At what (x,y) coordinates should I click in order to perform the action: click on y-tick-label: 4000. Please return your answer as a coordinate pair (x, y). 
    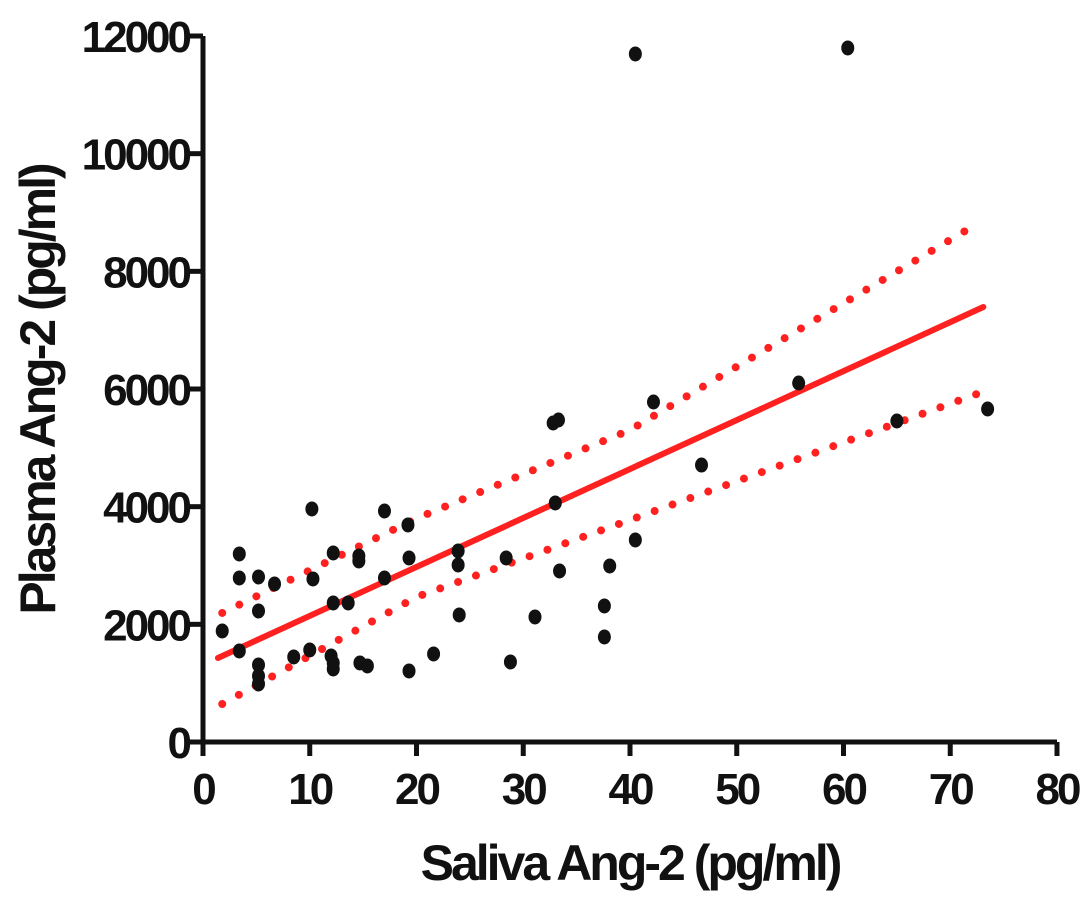
    Looking at the image, I should click on (146, 508).